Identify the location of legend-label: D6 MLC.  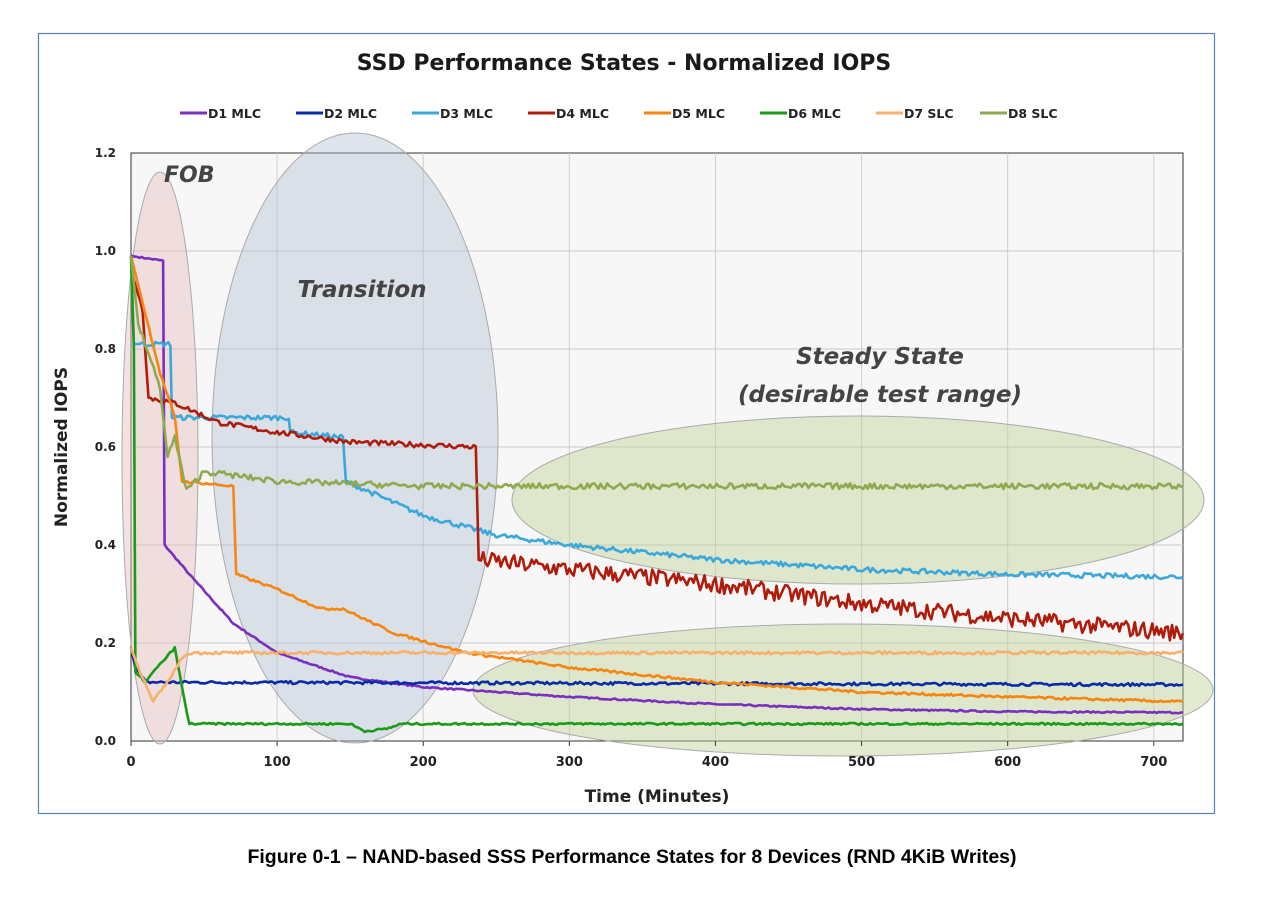
(814, 113).